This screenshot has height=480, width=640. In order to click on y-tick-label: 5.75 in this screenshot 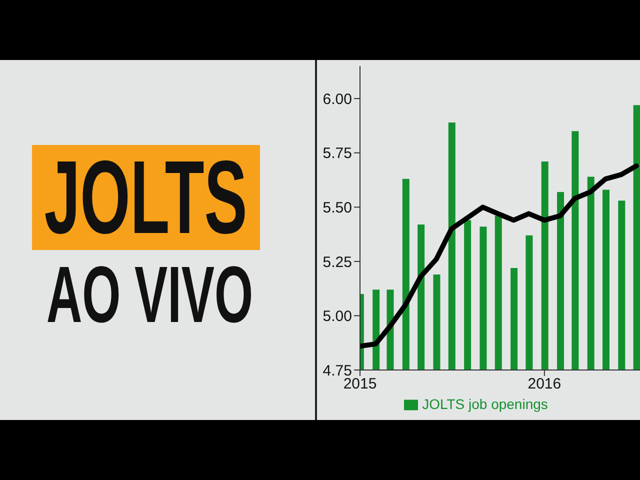, I will do `click(337, 153)`.